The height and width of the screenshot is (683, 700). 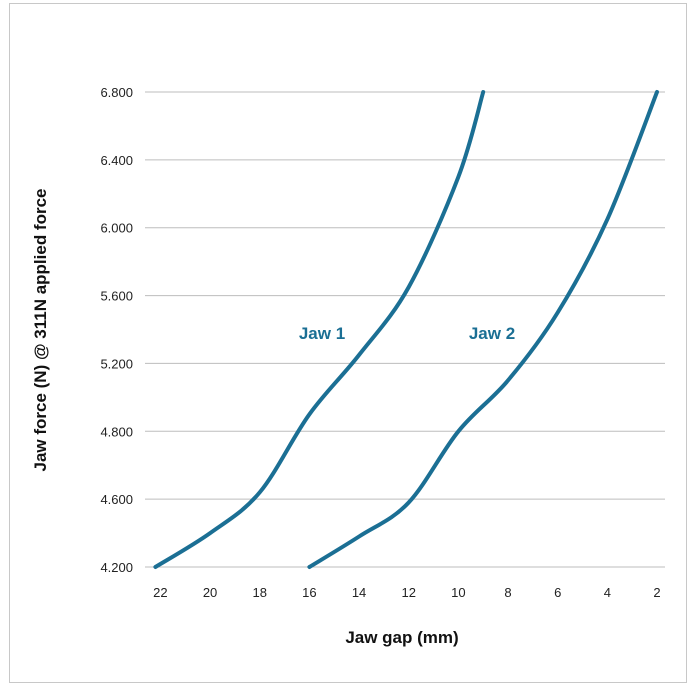 What do you see at coordinates (507, 592) in the screenshot?
I see `x-tick-label: 8` at bounding box center [507, 592].